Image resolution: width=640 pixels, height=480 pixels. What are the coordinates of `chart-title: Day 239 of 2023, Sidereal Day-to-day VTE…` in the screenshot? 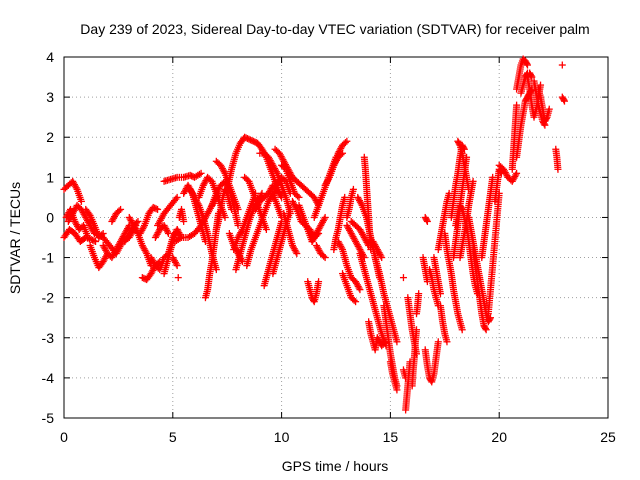 It's located at (334, 29).